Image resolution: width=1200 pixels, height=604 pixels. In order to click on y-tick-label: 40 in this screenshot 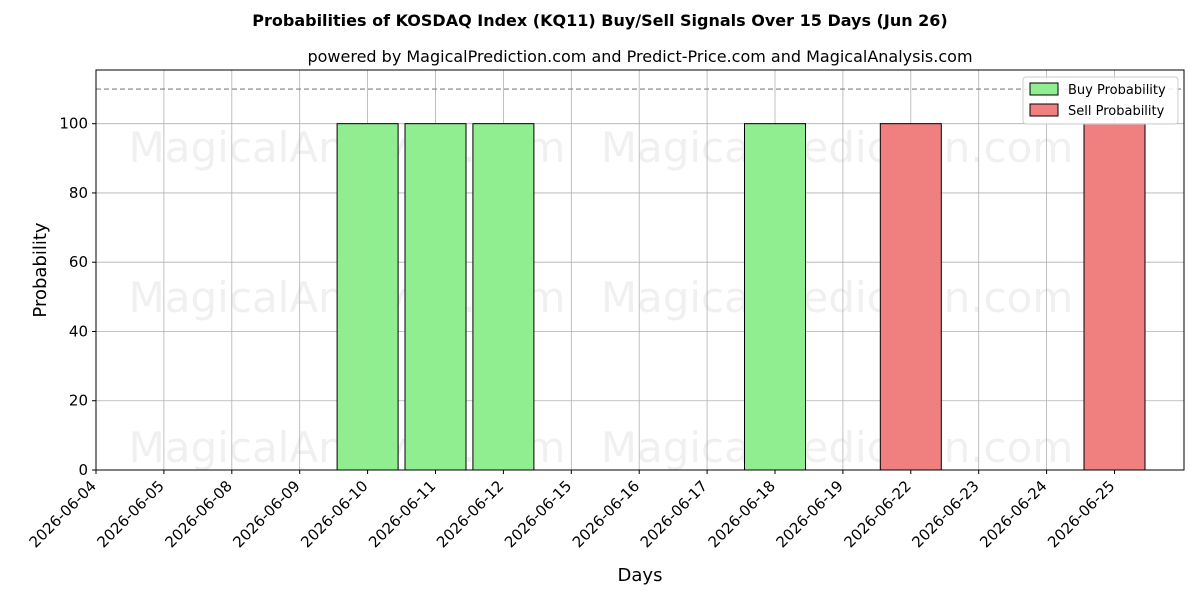, I will do `click(78, 331)`.